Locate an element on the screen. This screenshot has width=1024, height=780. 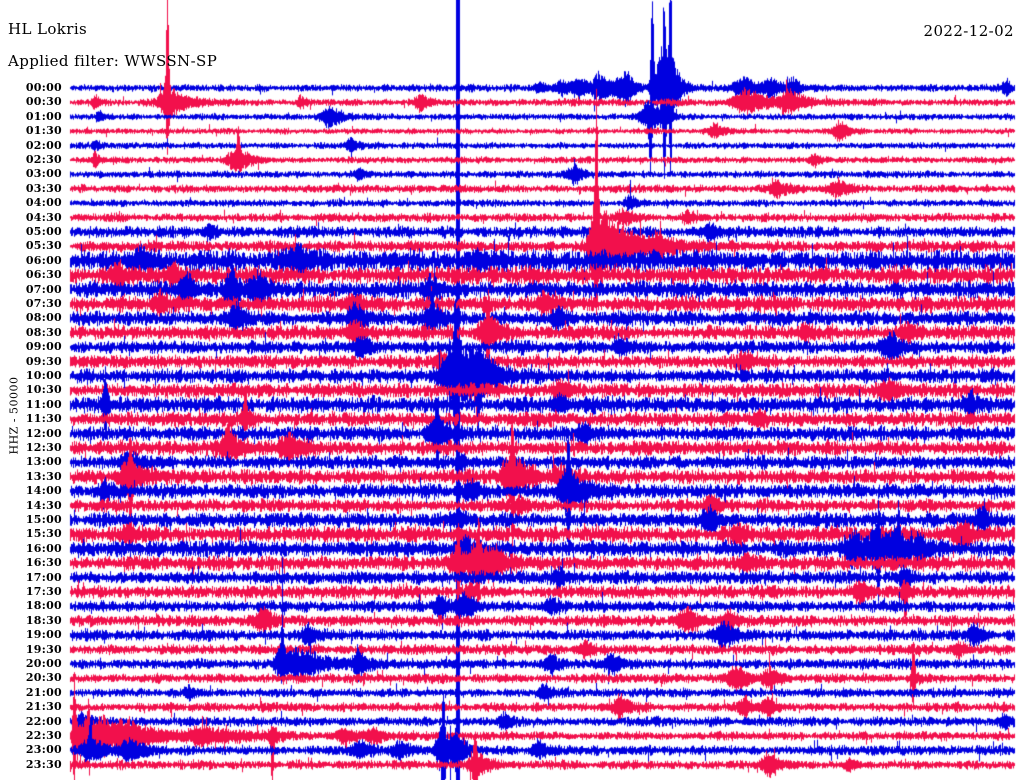
time-label: 01:00 is located at coordinates (43, 116).